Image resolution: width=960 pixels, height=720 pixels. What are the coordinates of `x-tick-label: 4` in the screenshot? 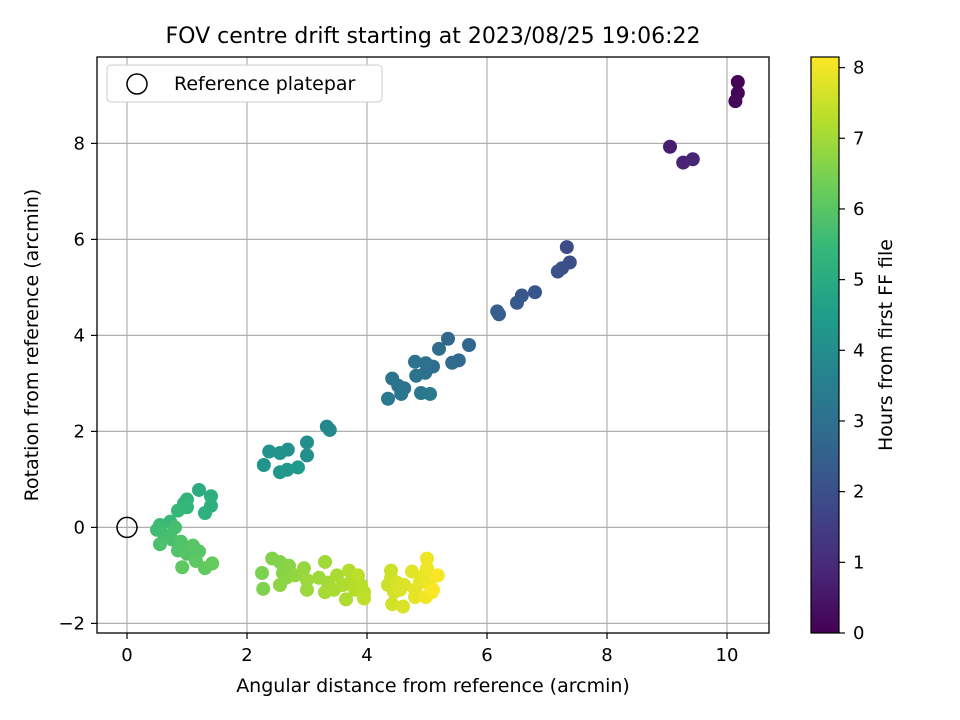 It's located at (366, 655).